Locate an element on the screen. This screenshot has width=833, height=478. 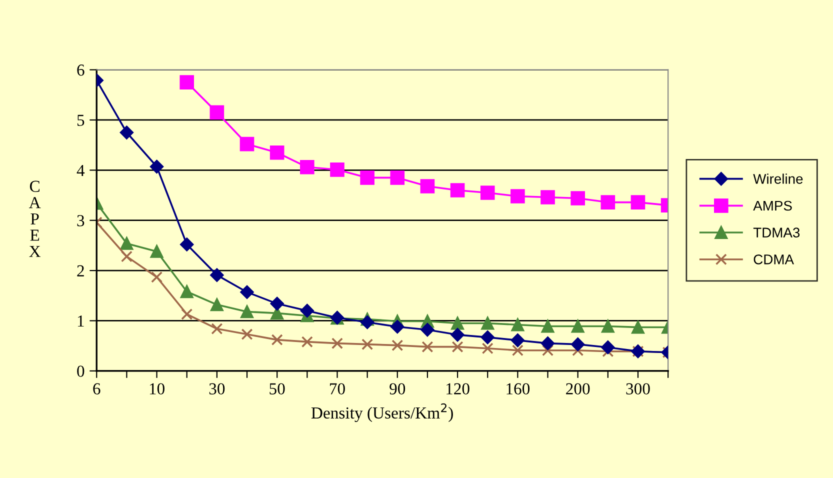
x-tick-label: 300 is located at coordinates (638, 388).